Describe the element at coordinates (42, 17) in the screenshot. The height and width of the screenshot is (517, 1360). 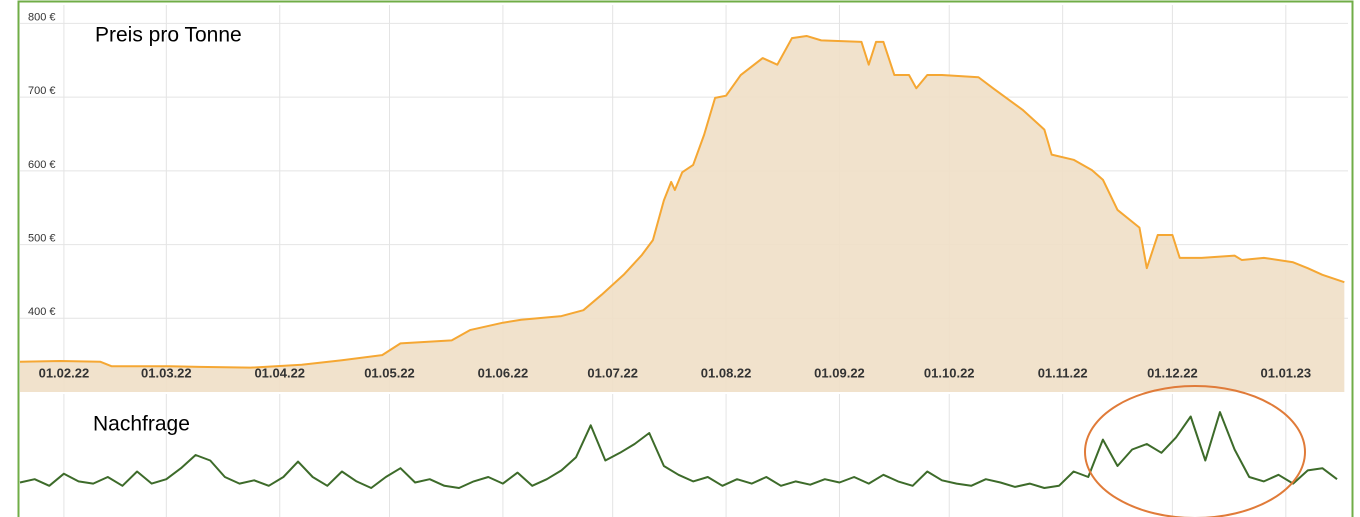
I see `y-tick-label: 800 €` at that location.